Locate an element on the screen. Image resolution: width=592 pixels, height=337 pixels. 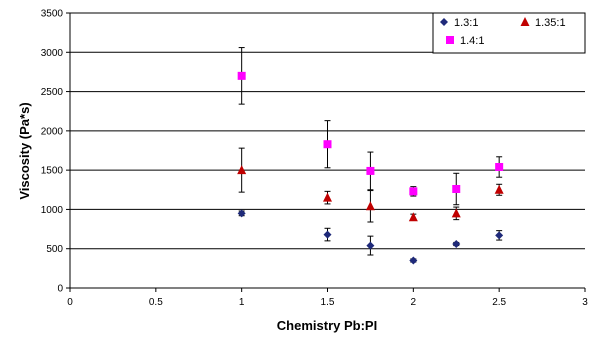
x-axis-title: Chemistry Pb:PI is located at coordinates (327, 325).